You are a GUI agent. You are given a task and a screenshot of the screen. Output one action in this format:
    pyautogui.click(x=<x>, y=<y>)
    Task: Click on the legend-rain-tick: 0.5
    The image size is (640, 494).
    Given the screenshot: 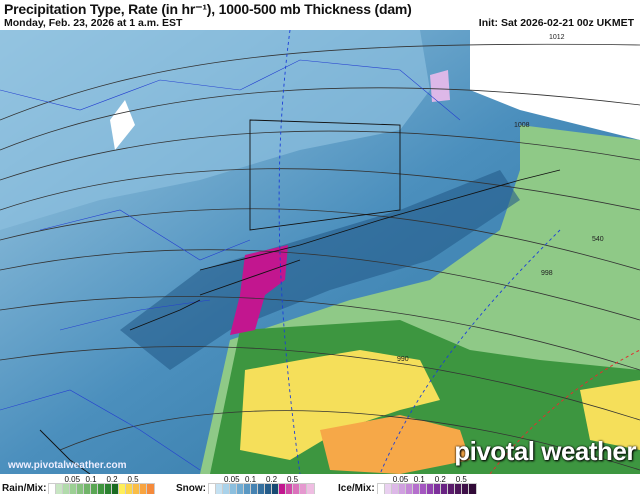 What is the action you would take?
    pyautogui.click(x=133, y=479)
    